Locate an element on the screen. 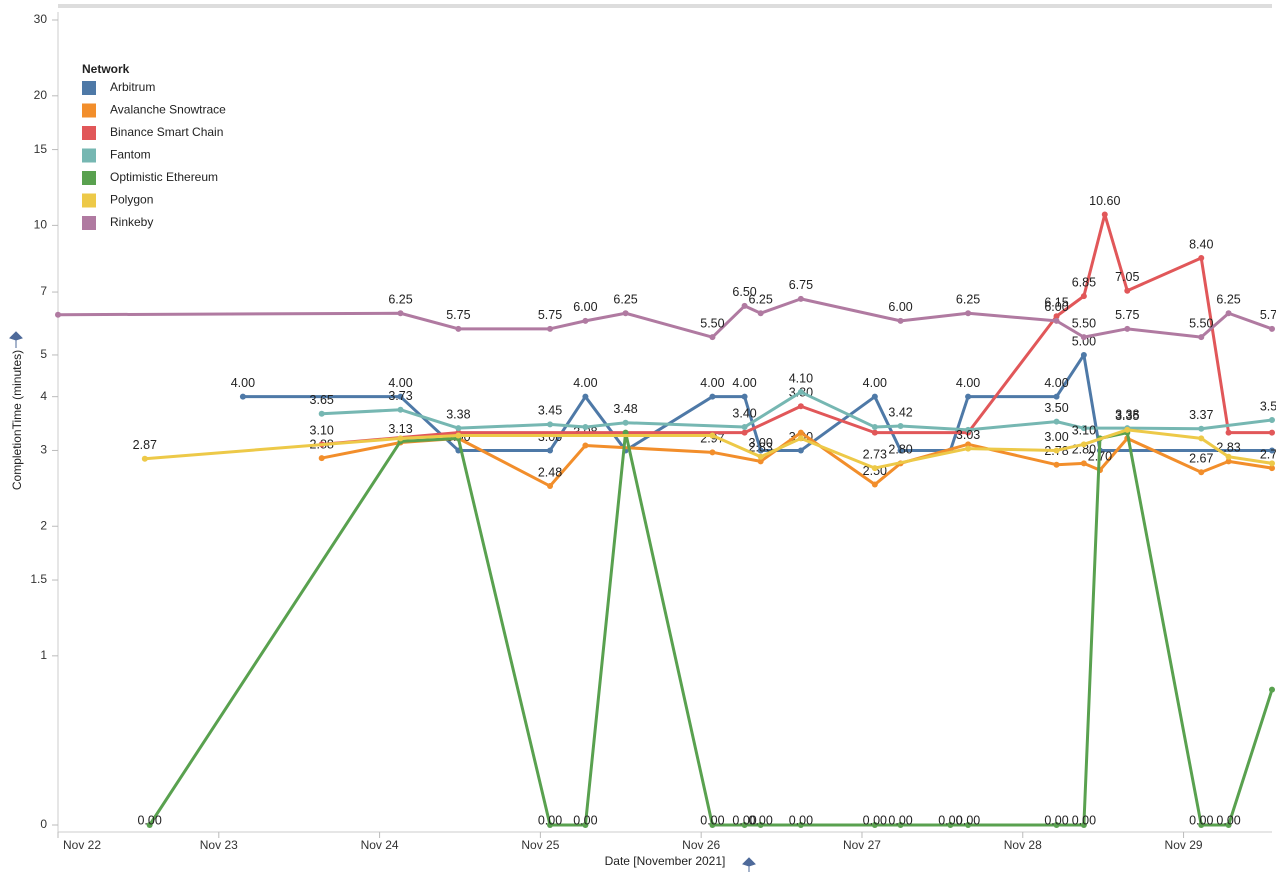 Image resolution: width=1276 pixels, height=874 pixels. data-label: 3.50 is located at coordinates (1056, 408).